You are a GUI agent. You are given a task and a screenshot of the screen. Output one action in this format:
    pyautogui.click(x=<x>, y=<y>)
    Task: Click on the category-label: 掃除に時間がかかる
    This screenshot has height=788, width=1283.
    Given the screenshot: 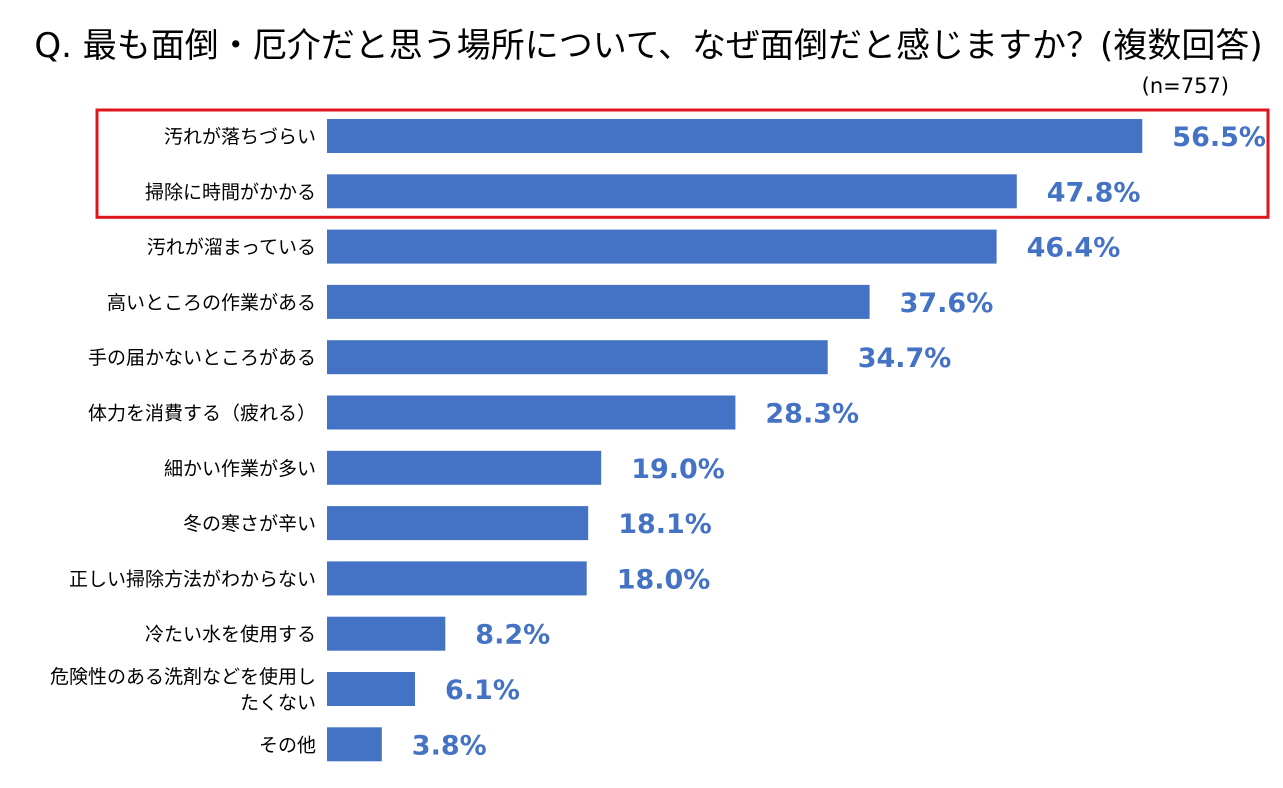 What is the action you would take?
    pyautogui.click(x=230, y=192)
    